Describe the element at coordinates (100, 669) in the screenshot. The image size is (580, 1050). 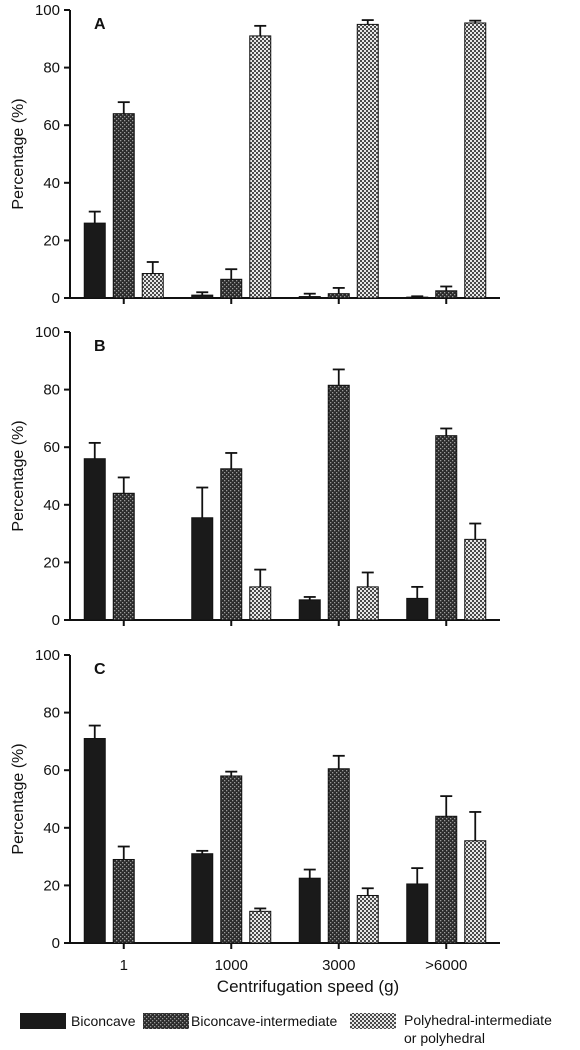
I see `panel-label-c: C` at that location.